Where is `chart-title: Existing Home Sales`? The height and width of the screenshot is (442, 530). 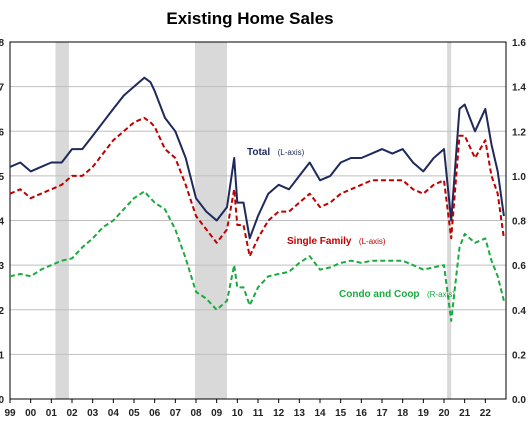
chart-title: Existing Home Sales is located at coordinates (249, 18).